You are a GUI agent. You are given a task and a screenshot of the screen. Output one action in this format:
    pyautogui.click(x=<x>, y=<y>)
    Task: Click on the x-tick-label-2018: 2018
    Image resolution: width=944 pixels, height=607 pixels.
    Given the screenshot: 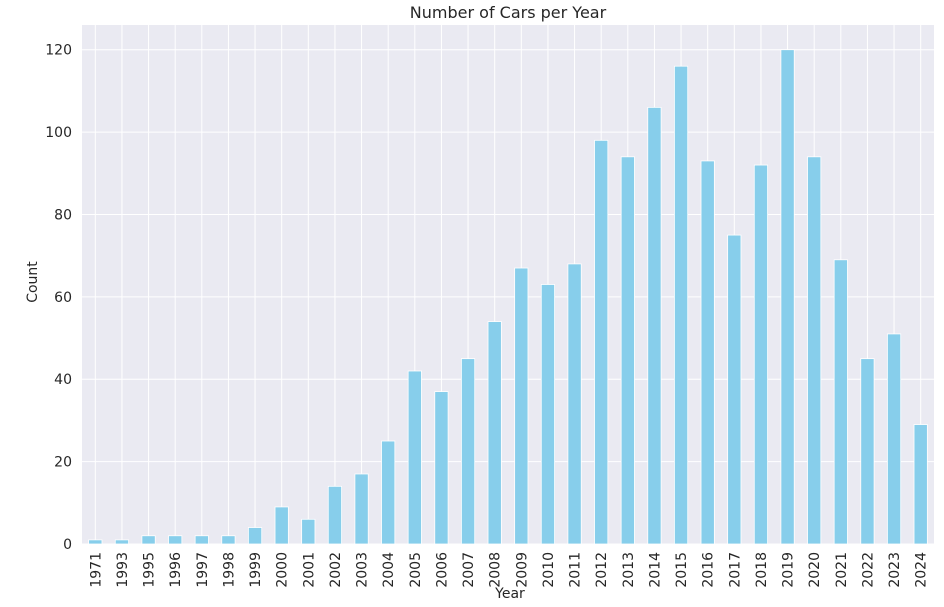 What is the action you would take?
    pyautogui.click(x=762, y=570)
    